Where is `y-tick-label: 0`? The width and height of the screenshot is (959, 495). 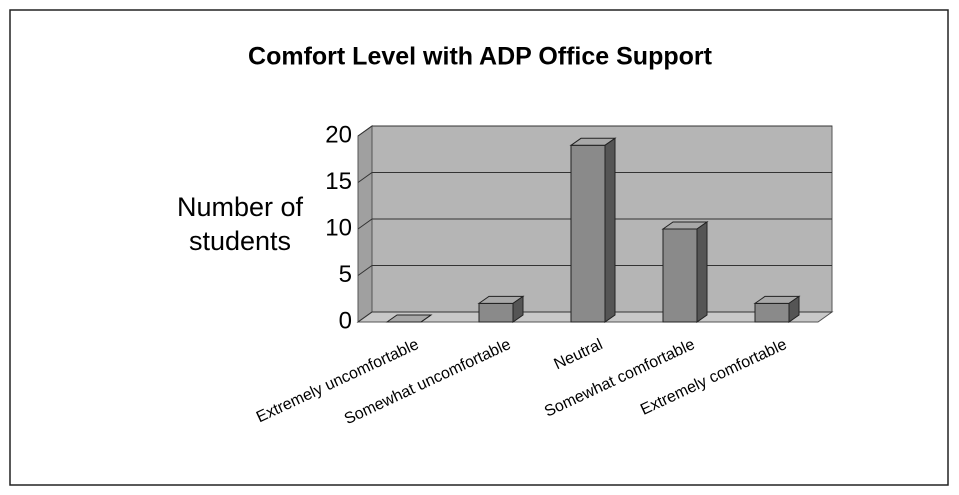
y-tick-label: 0 is located at coordinates (345, 320).